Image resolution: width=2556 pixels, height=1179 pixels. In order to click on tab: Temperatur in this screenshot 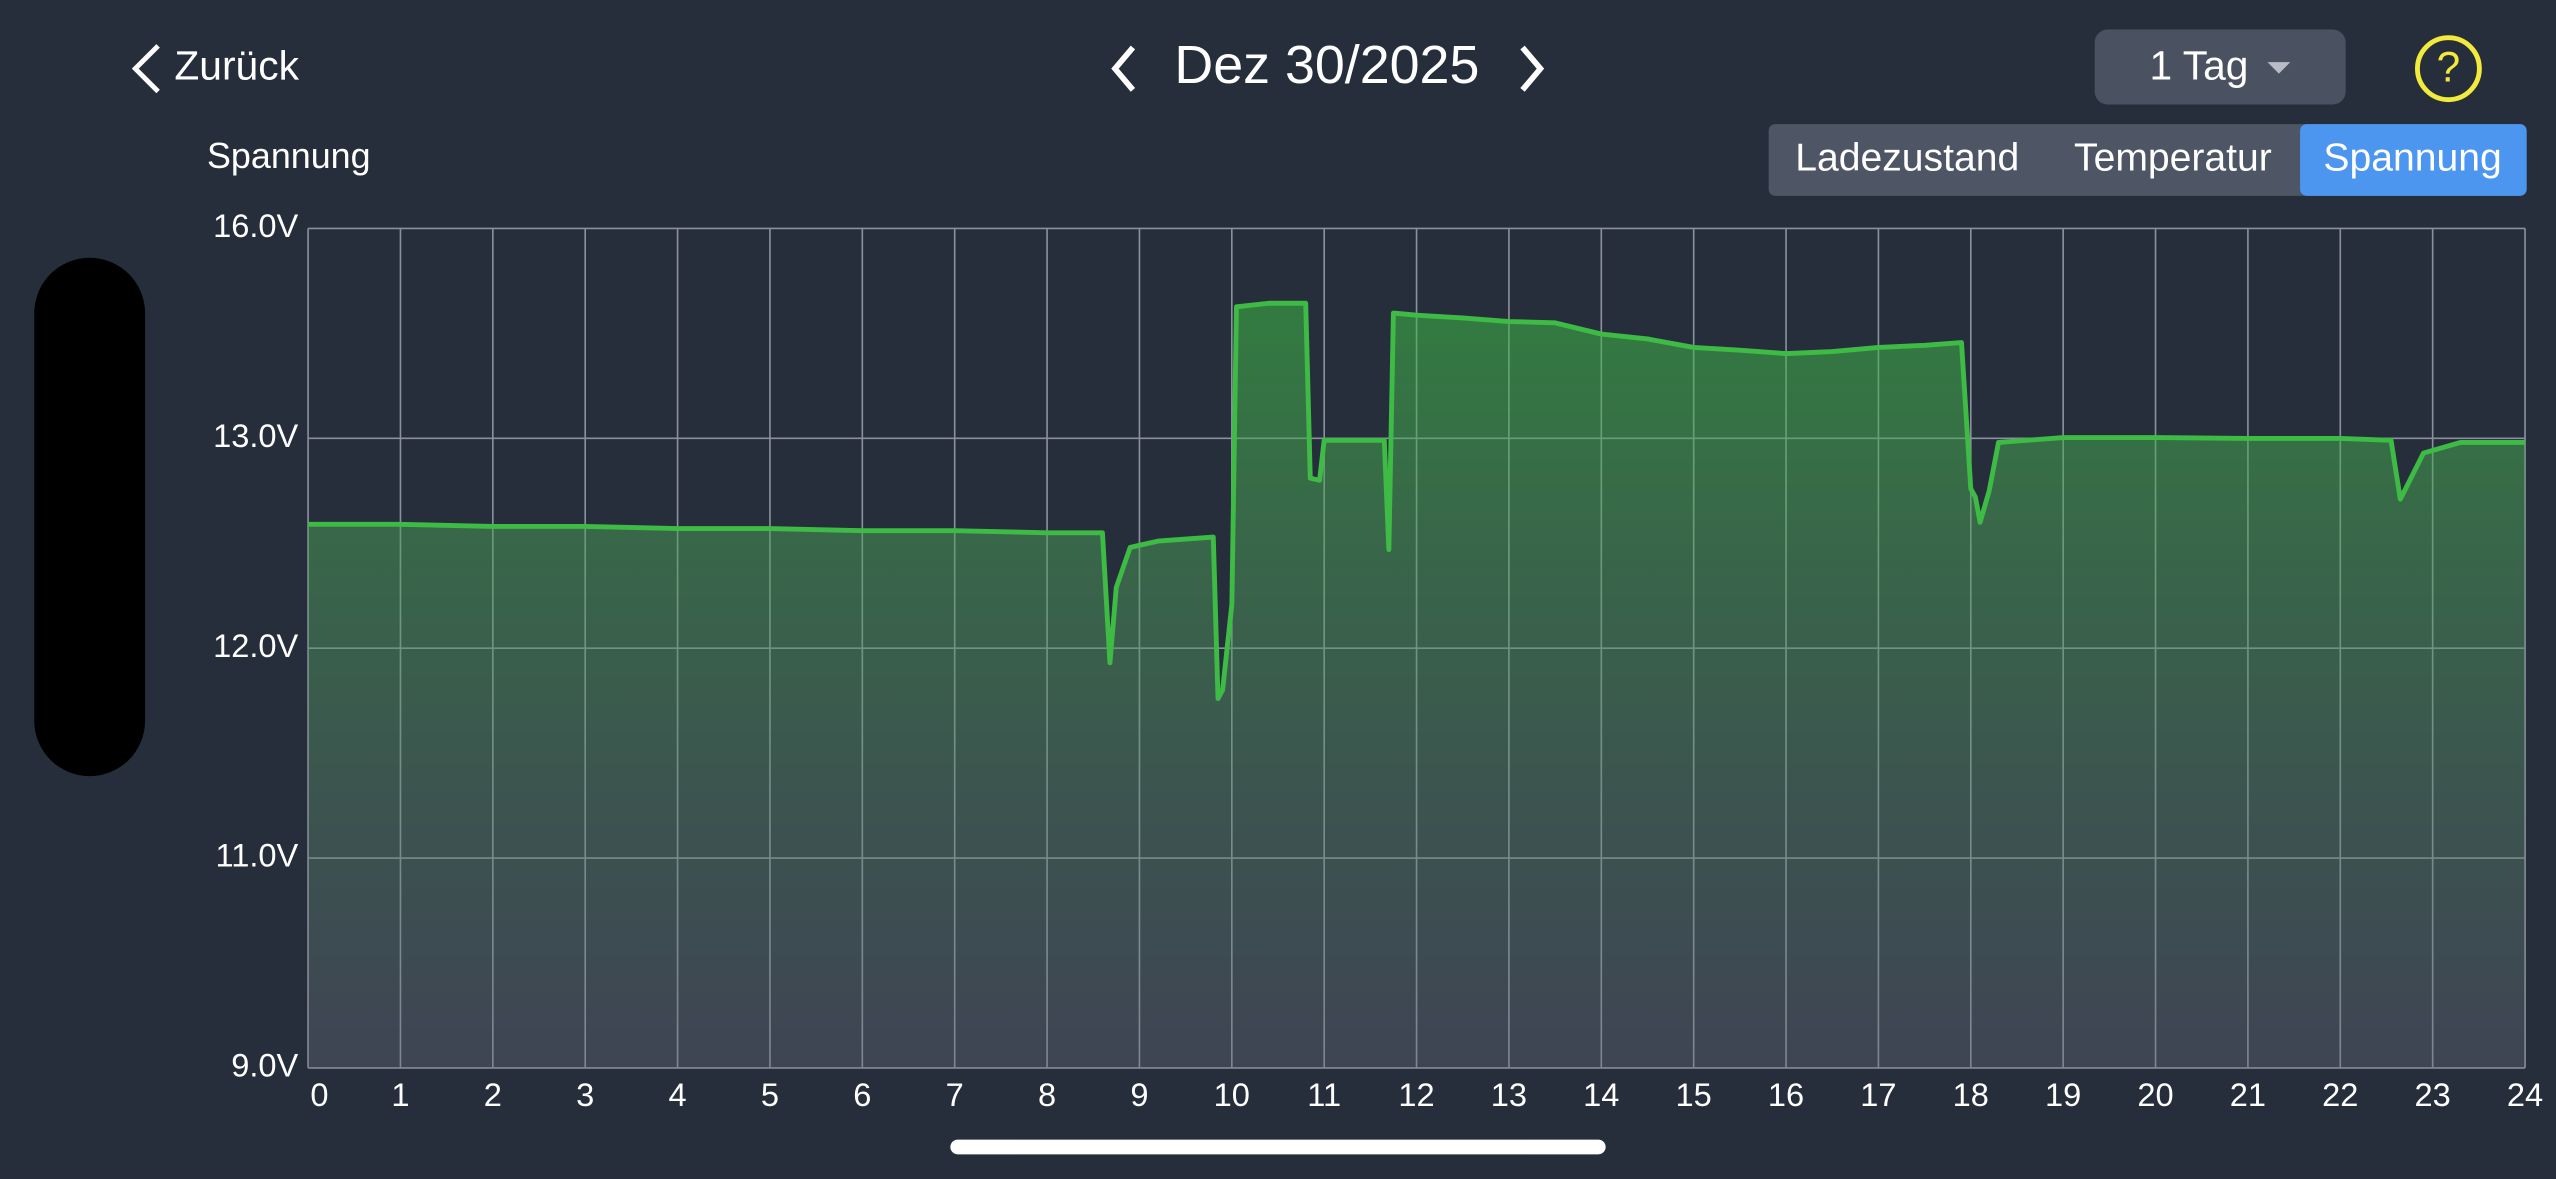, I will do `click(2173, 157)`.